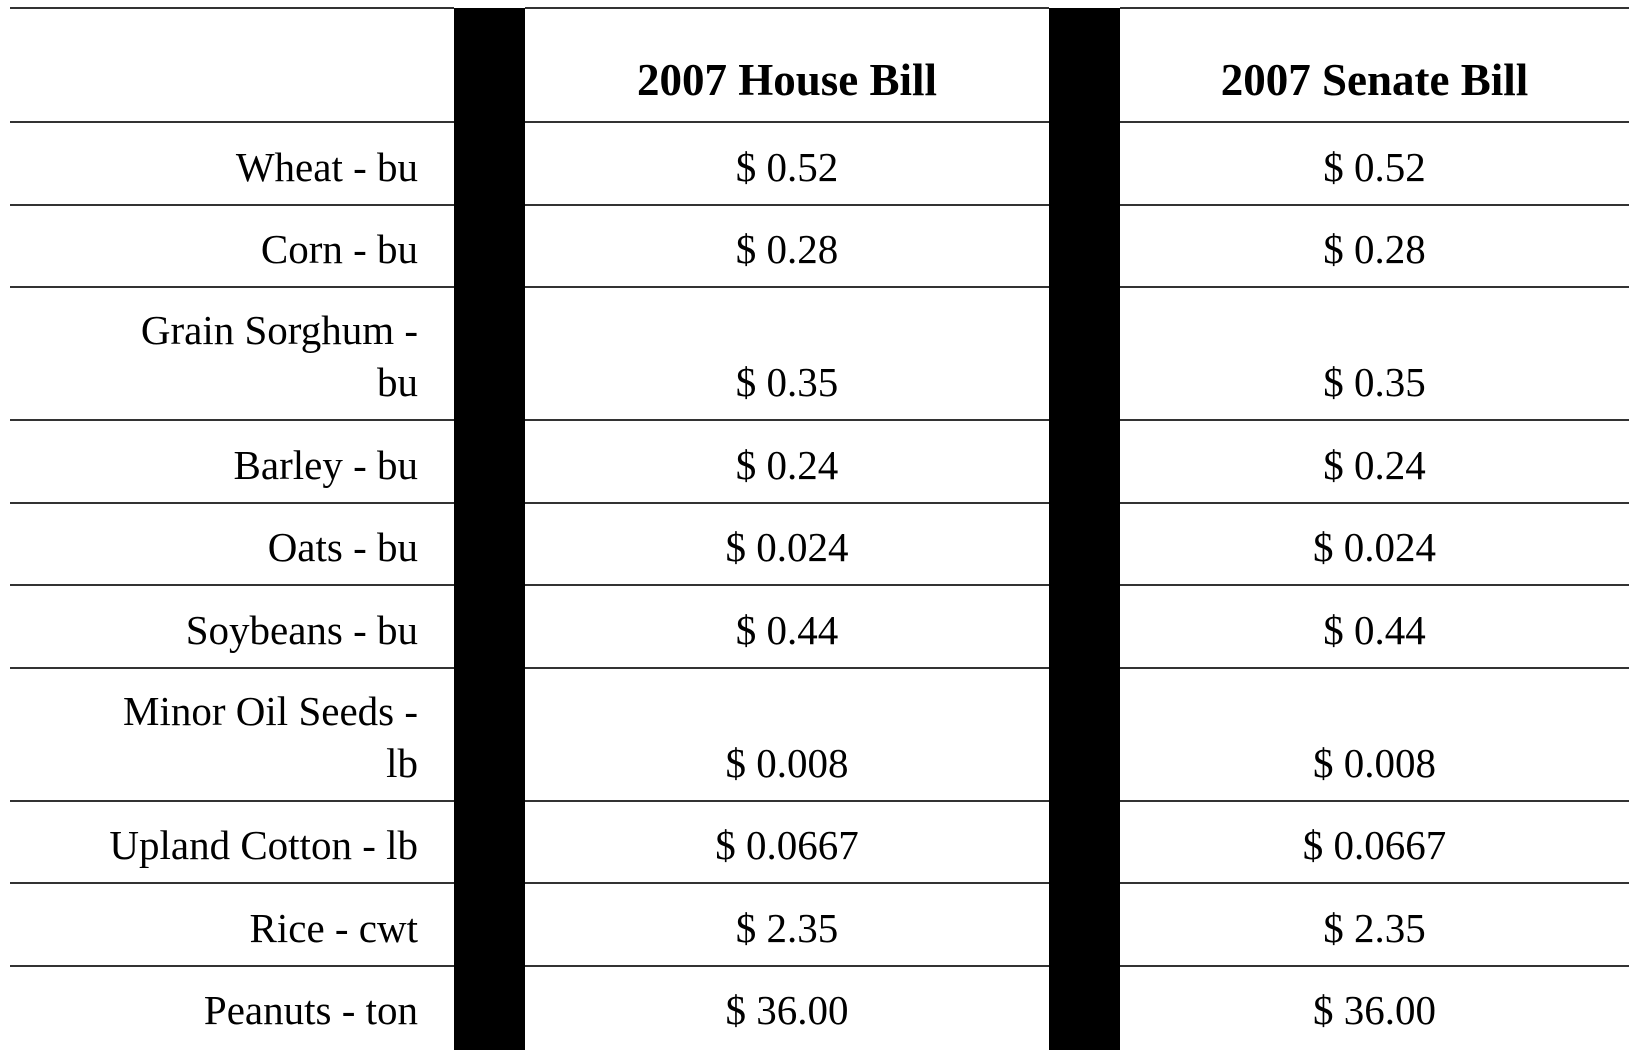 This screenshot has width=1629, height=1050. Describe the element at coordinates (787, 464) in the screenshot. I see `house-value: $ 0.24` at that location.